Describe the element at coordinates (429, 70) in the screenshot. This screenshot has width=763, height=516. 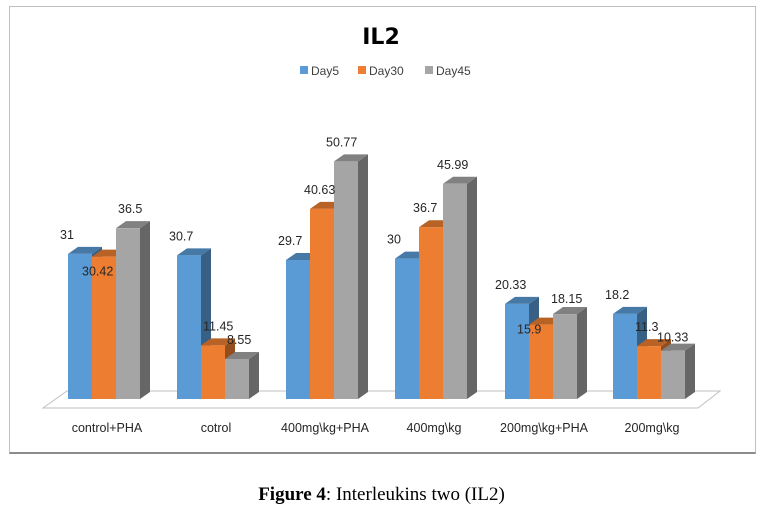
I see `legend-swatch-day45` at that location.